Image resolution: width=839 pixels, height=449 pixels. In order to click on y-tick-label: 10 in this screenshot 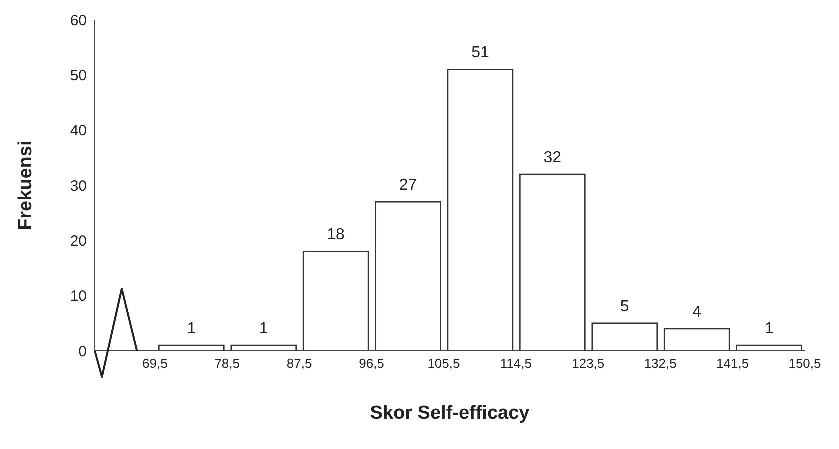, I will do `click(78, 297)`.